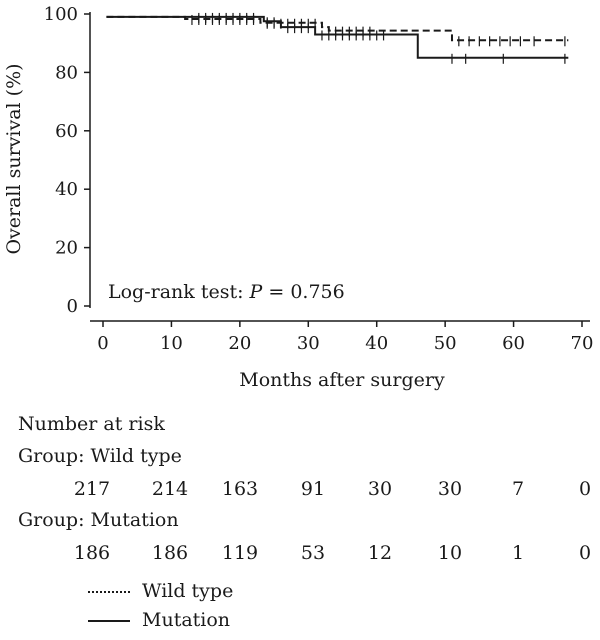 Image resolution: width=600 pixels, height=640 pixels. What do you see at coordinates (102, 343) in the screenshot?
I see `x-tick-label: 0` at bounding box center [102, 343].